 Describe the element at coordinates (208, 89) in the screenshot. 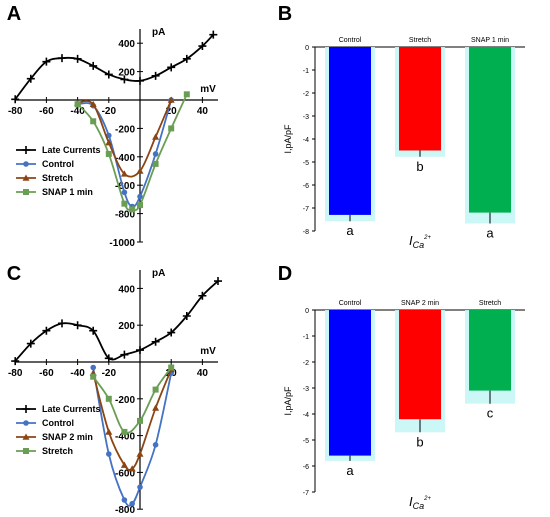

I see `x-axis-title: mV` at that location.